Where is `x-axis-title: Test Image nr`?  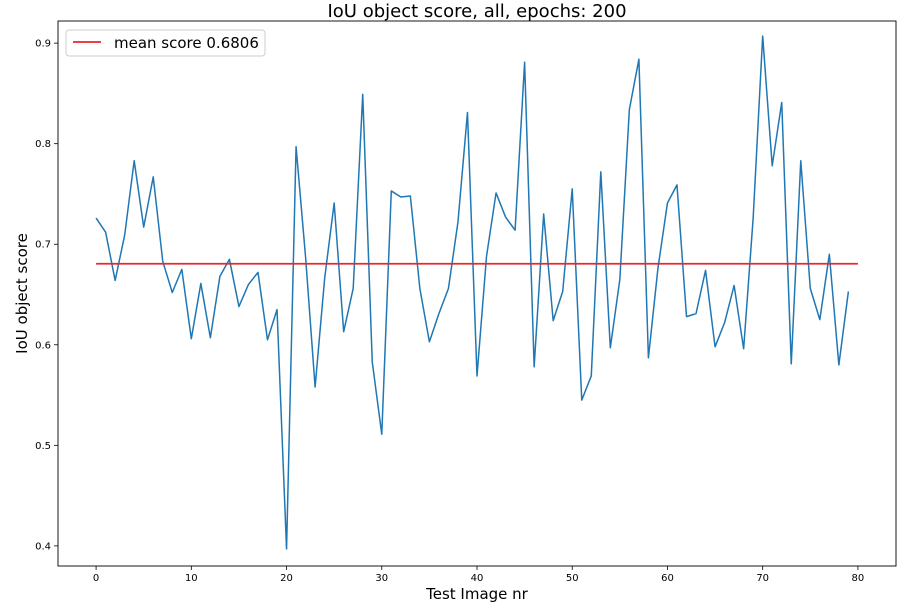 x-axis-title: Test Image nr is located at coordinates (477, 594).